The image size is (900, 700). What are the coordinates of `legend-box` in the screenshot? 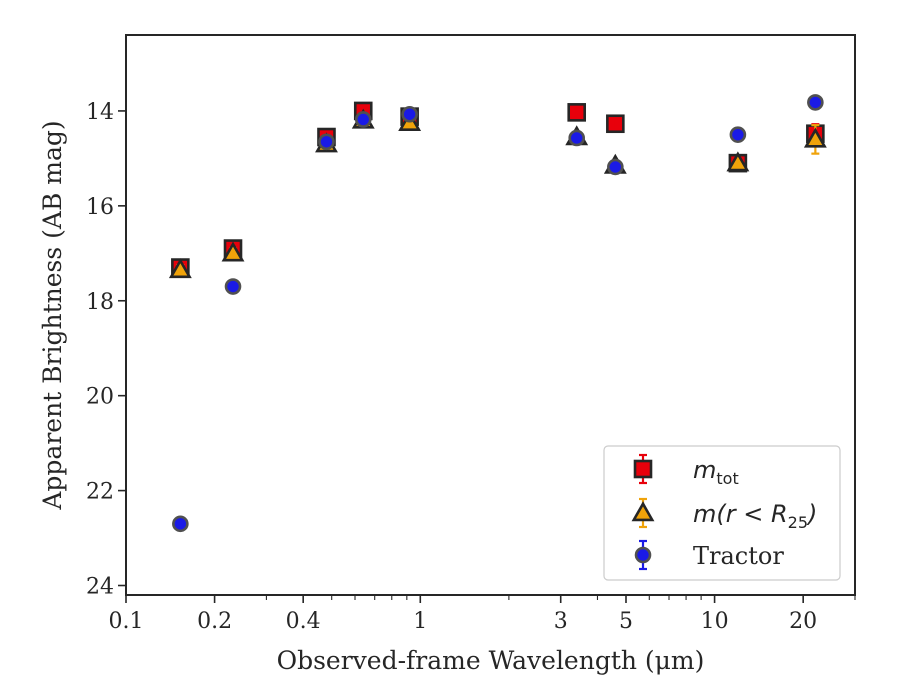 It's located at (722, 513).